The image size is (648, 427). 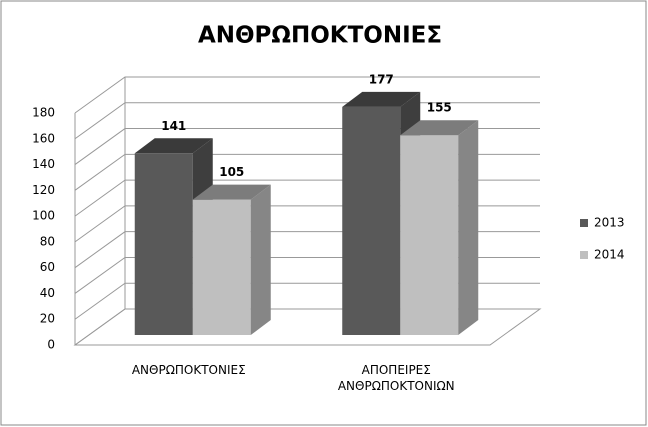 What do you see at coordinates (43, 216) in the screenshot?
I see `y-tick-label: 100` at bounding box center [43, 216].